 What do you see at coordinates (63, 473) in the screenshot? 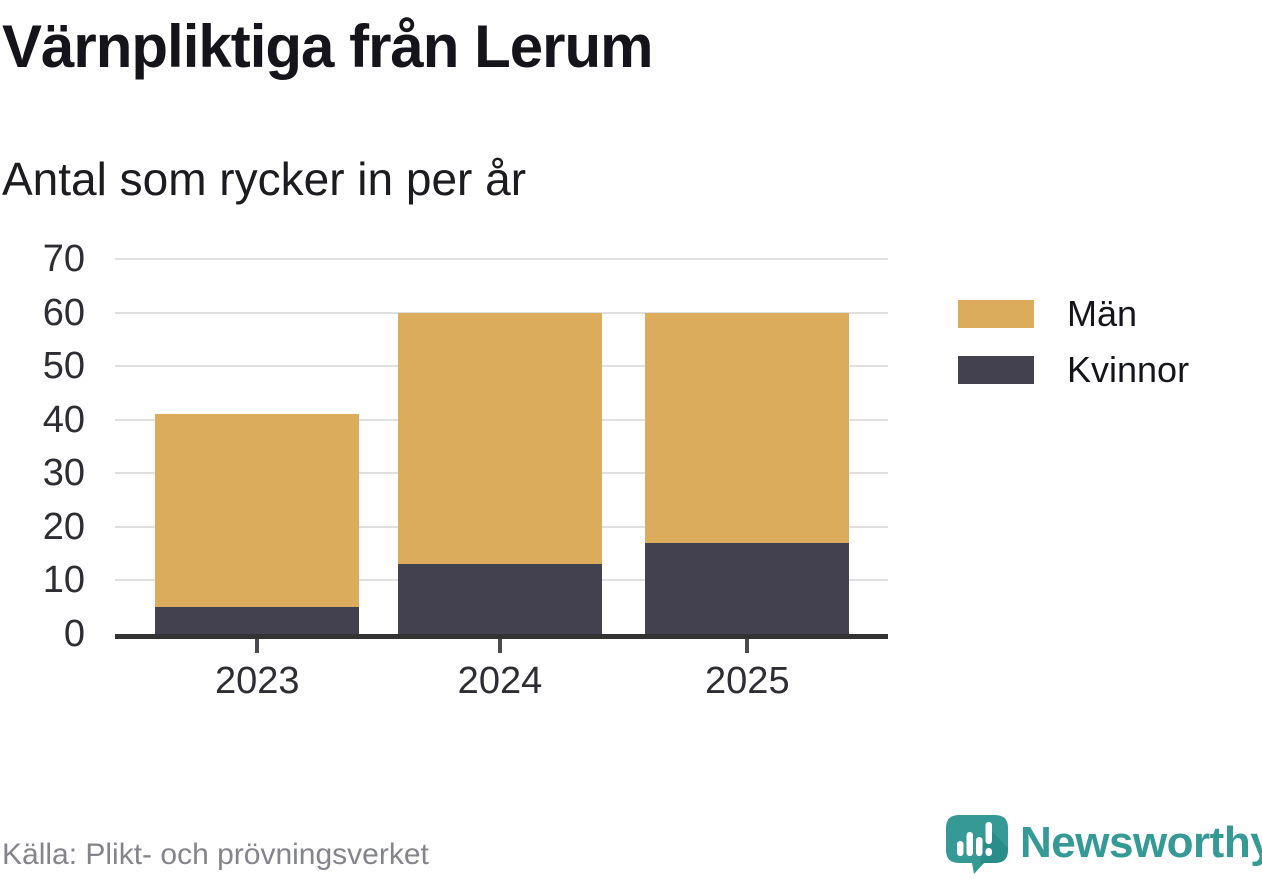
I see `y-axis-label: 30` at bounding box center [63, 473].